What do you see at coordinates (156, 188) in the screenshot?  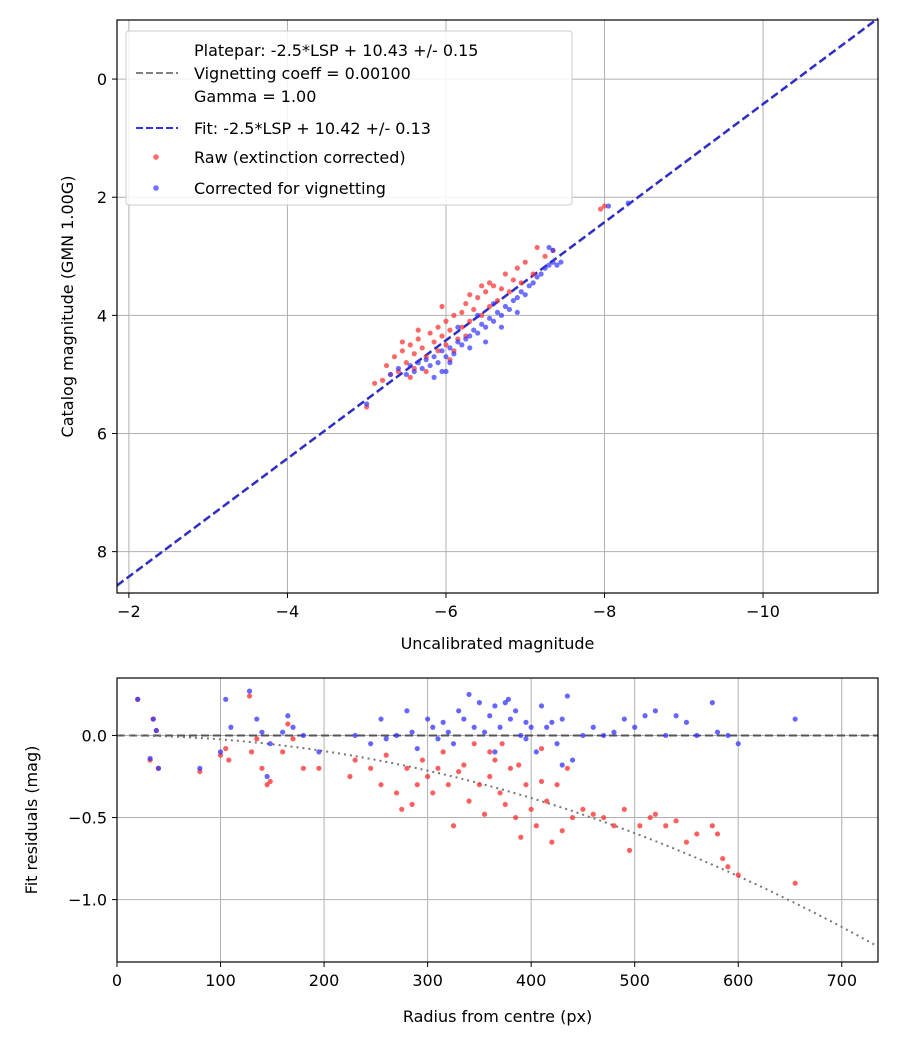 I see `legend-corrected-marker` at bounding box center [156, 188].